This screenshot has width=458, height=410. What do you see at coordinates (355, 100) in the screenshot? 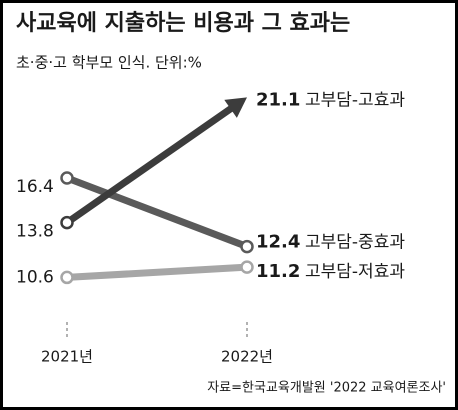
I see `series-name: 고부담-고효과` at bounding box center [355, 100].